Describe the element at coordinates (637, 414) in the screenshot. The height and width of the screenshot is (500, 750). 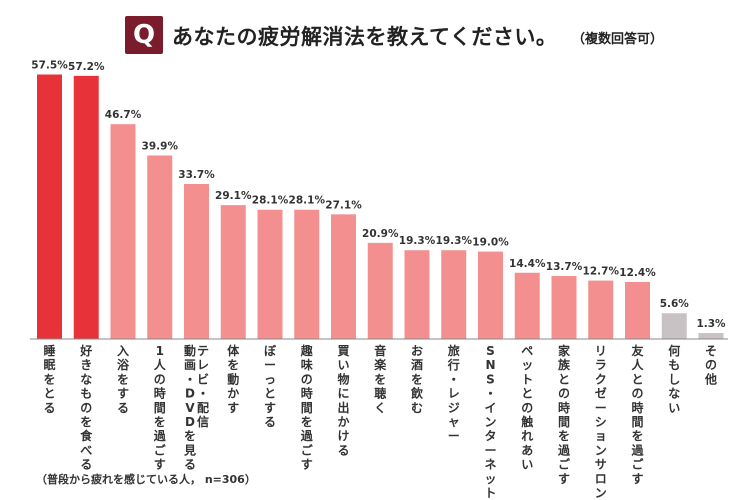
I see `category-label: 友人との時間を過ごす` at that location.